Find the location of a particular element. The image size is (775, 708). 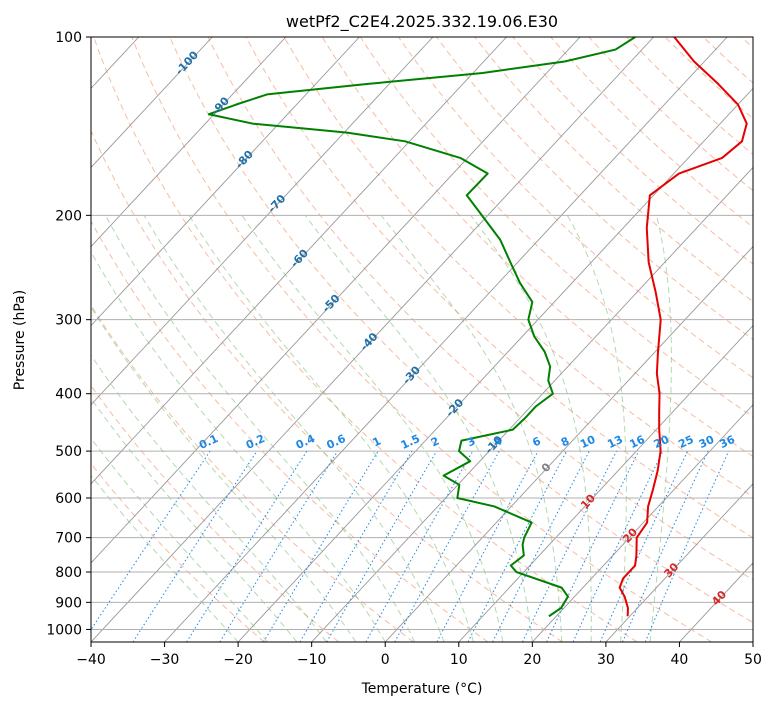

y-tick-label: 700 is located at coordinates (68, 539).